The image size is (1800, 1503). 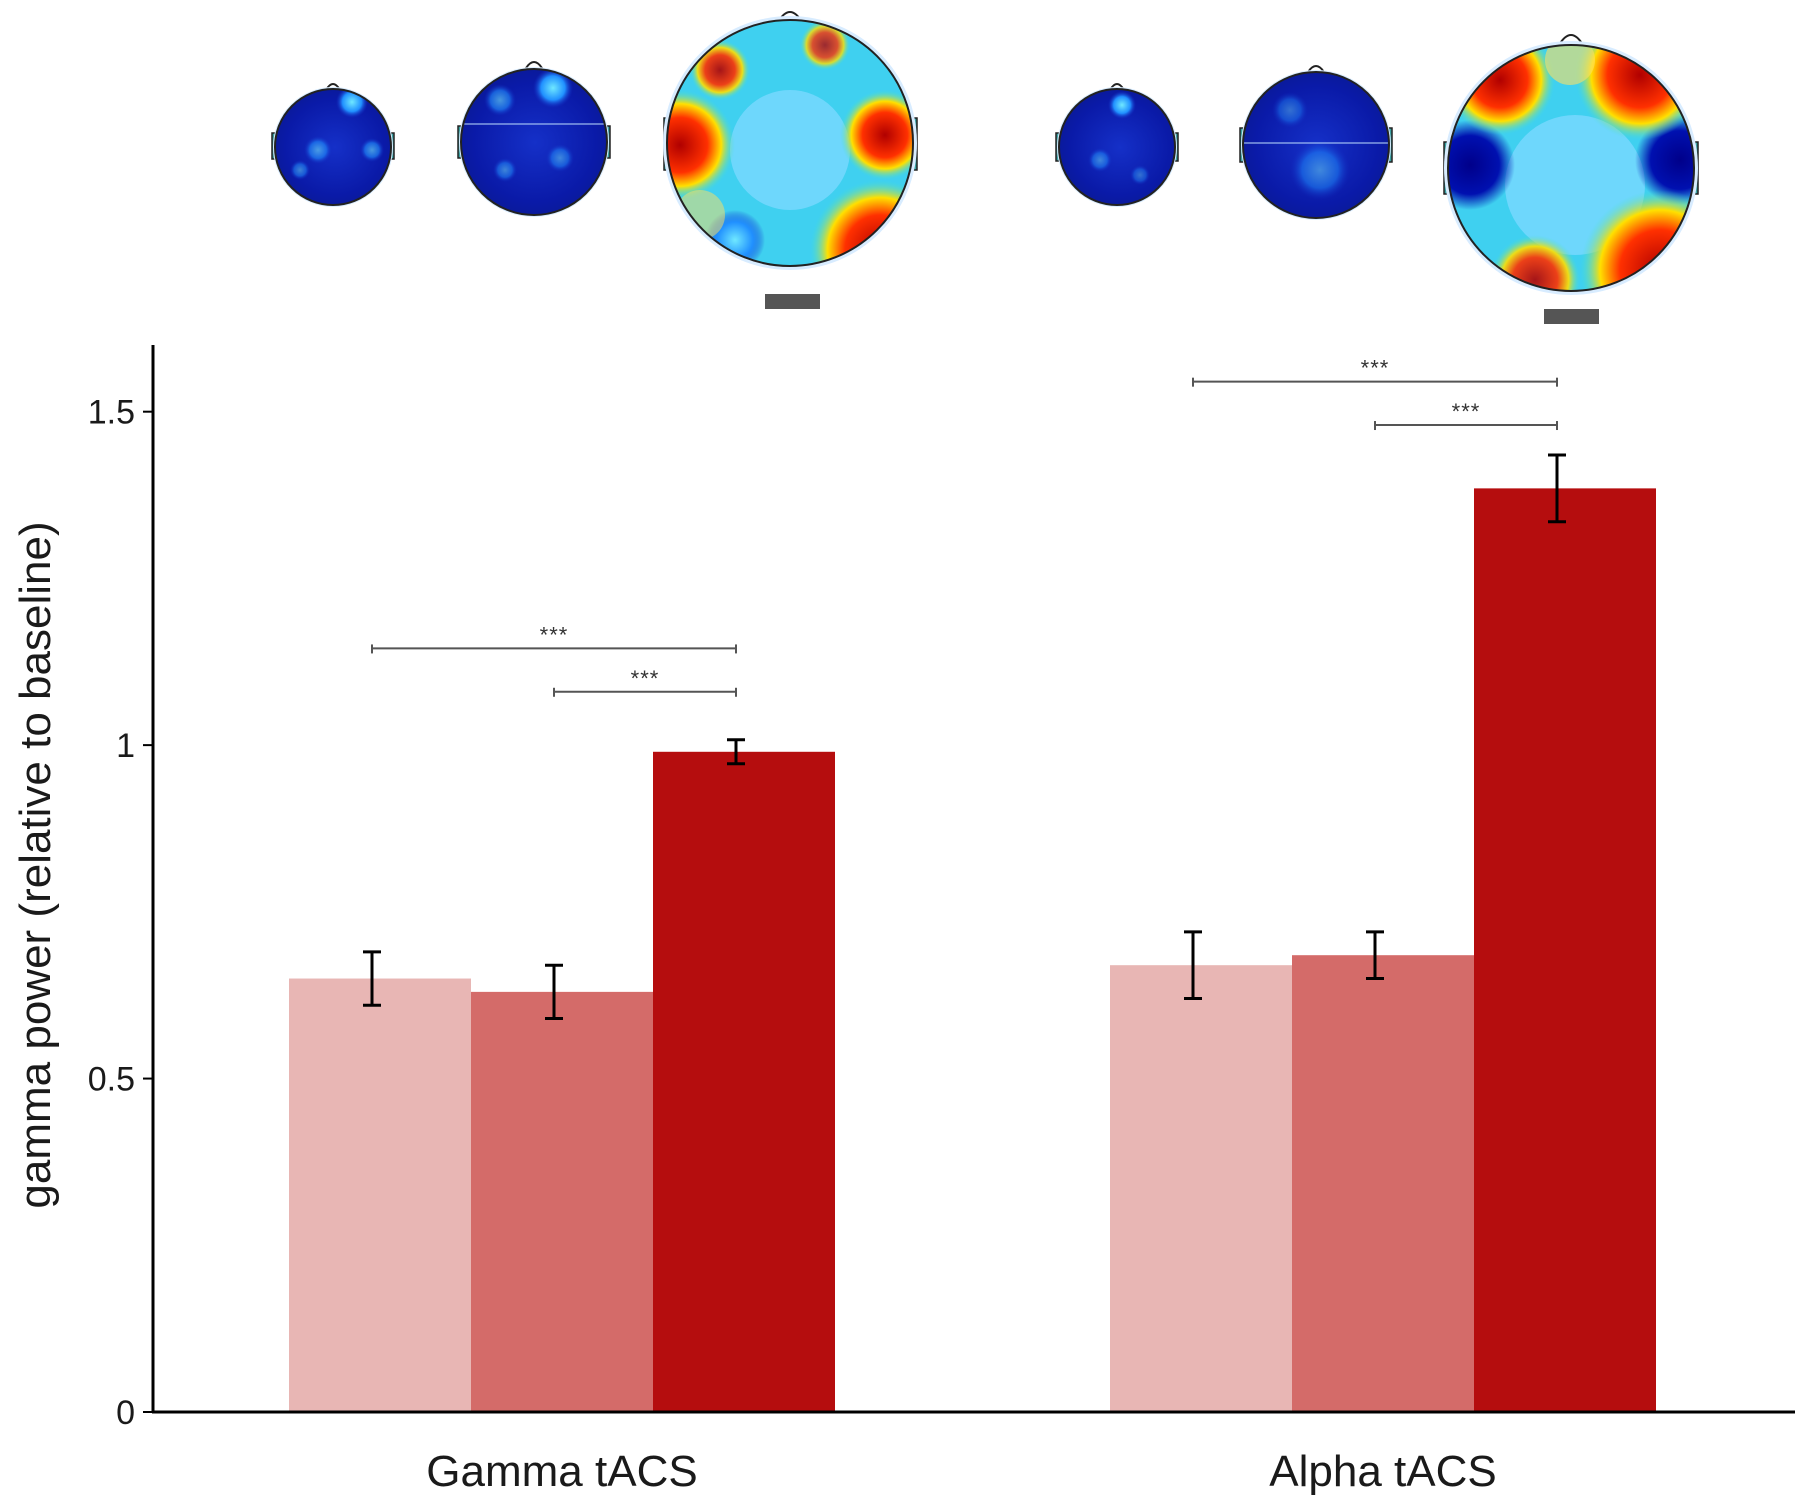 What do you see at coordinates (125, 746) in the screenshot?
I see `y-tick-label: 1` at bounding box center [125, 746].